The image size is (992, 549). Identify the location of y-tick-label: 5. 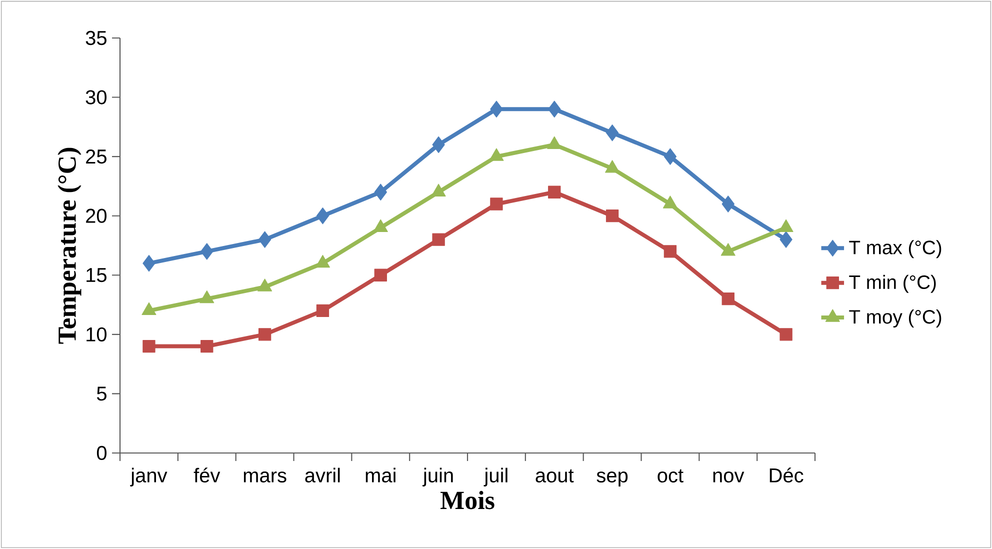
(101, 393).